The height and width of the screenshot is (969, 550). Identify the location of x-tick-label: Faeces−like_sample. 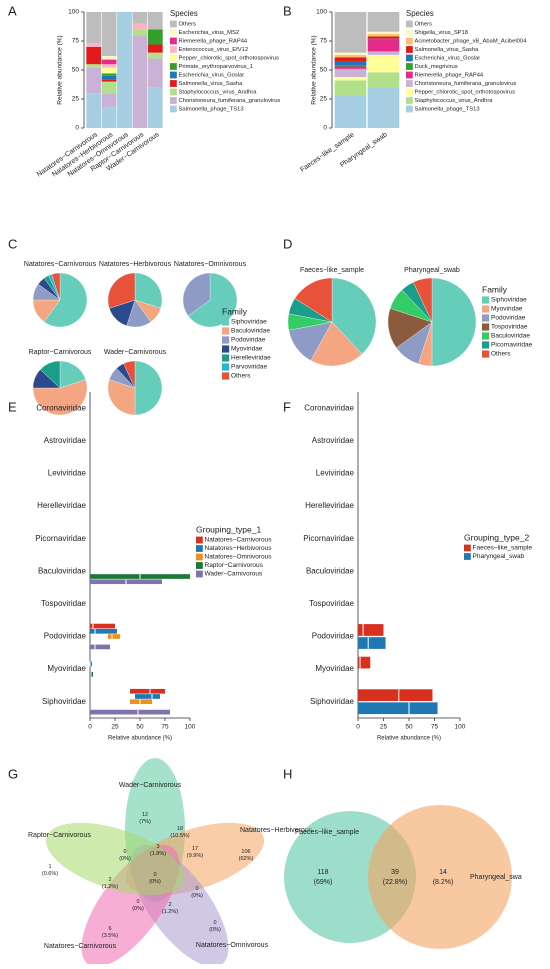
(327, 152).